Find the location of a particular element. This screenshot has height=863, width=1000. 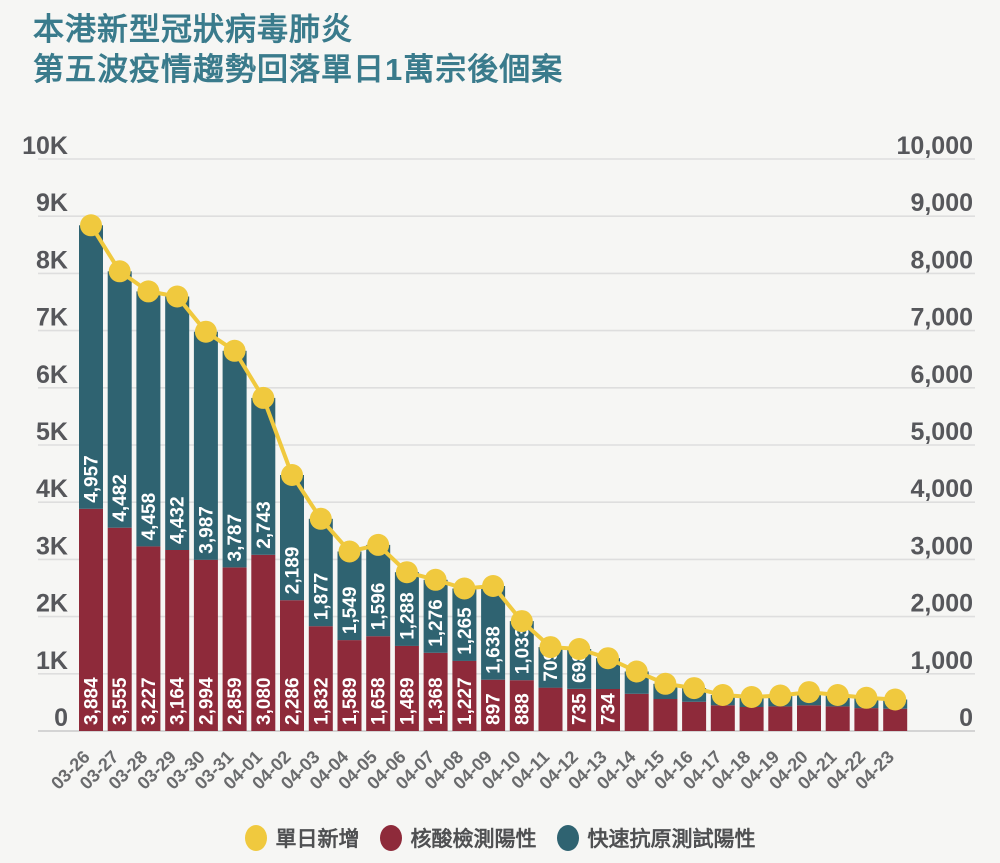

title-line-2: 第五波疫情趨勢回落單日1萬宗後個案 is located at coordinates (298, 69).